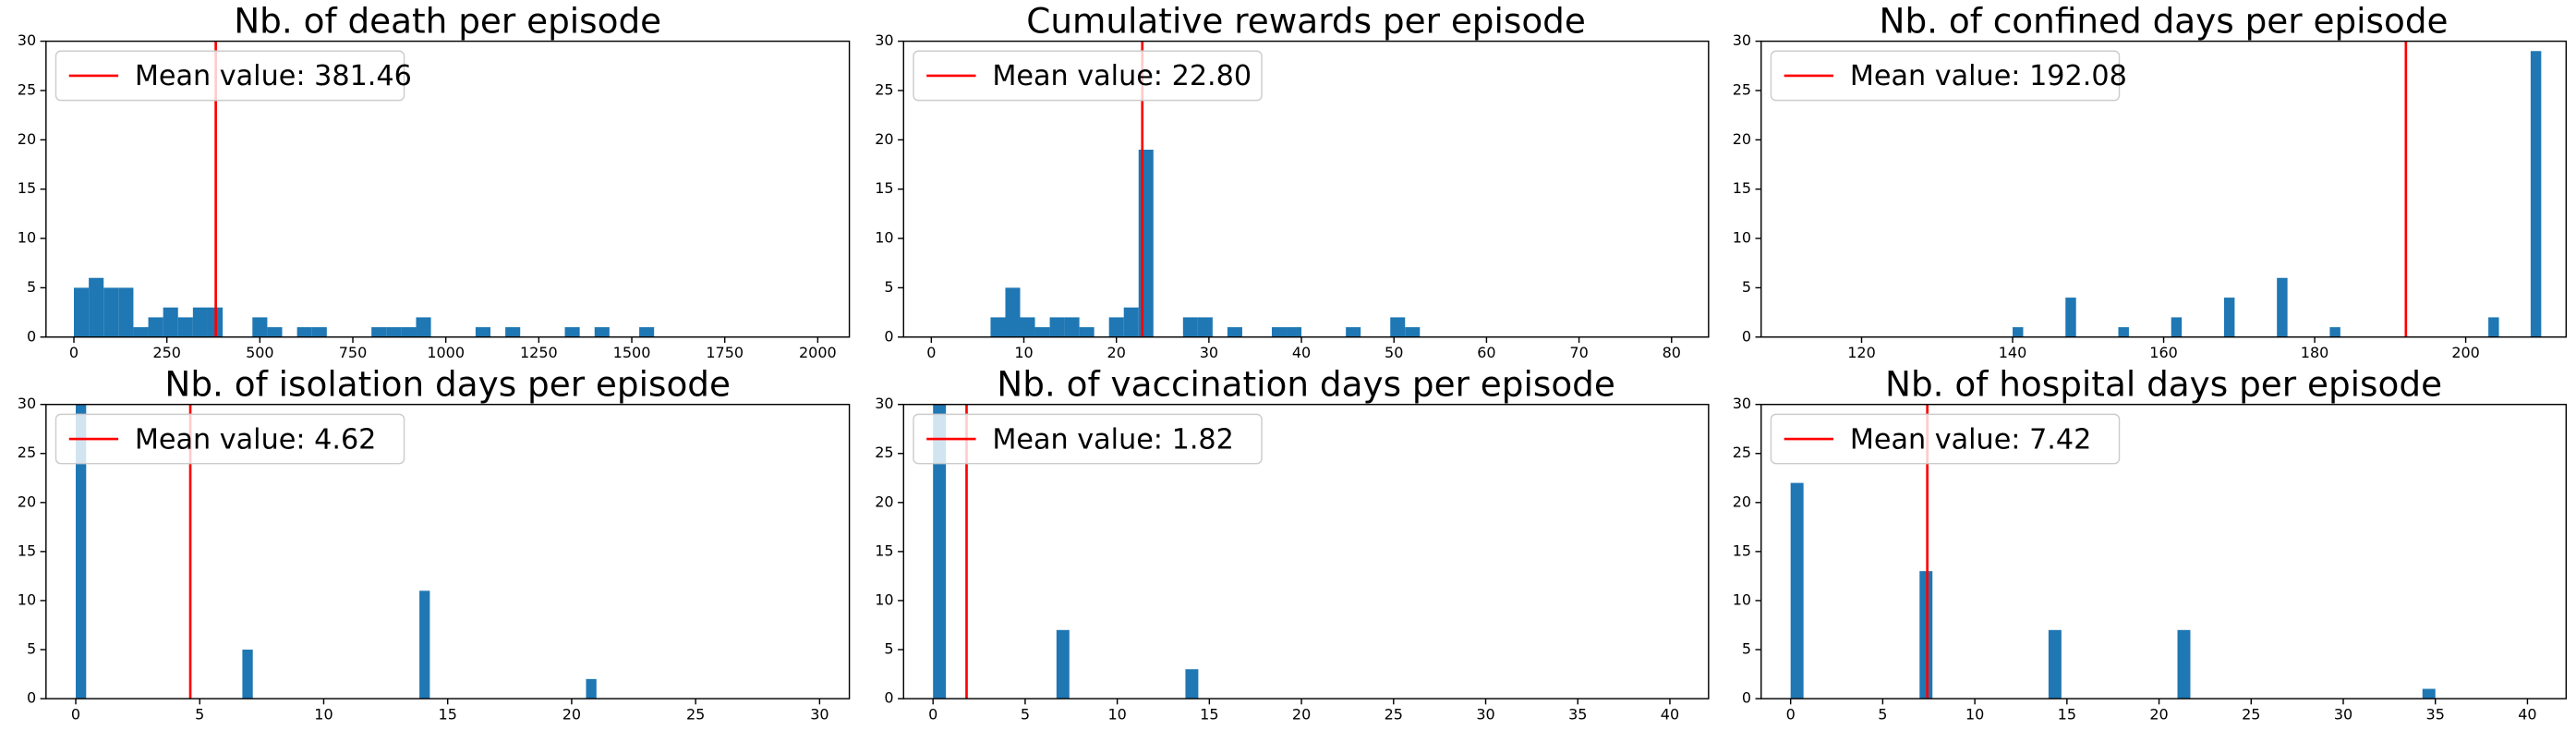 The height and width of the screenshot is (730, 2576). What do you see at coordinates (2315, 353) in the screenshot?
I see `x-tick-label: 180` at bounding box center [2315, 353].